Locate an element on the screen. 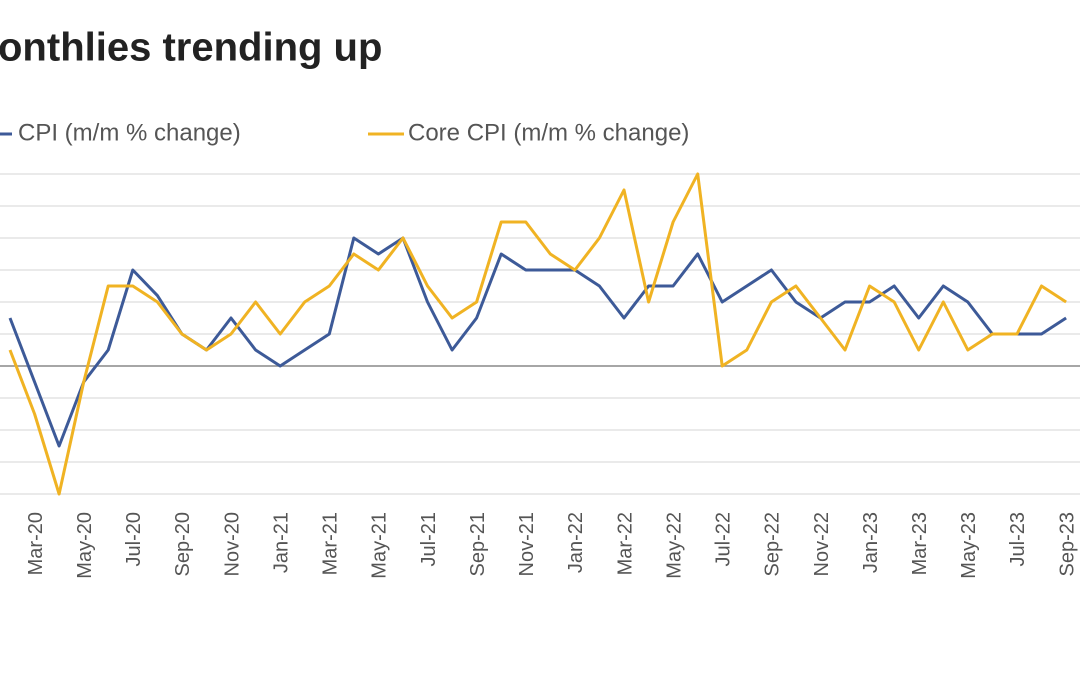 The width and height of the screenshot is (1080, 675). x-tick-label: May-23 is located at coordinates (969, 545).